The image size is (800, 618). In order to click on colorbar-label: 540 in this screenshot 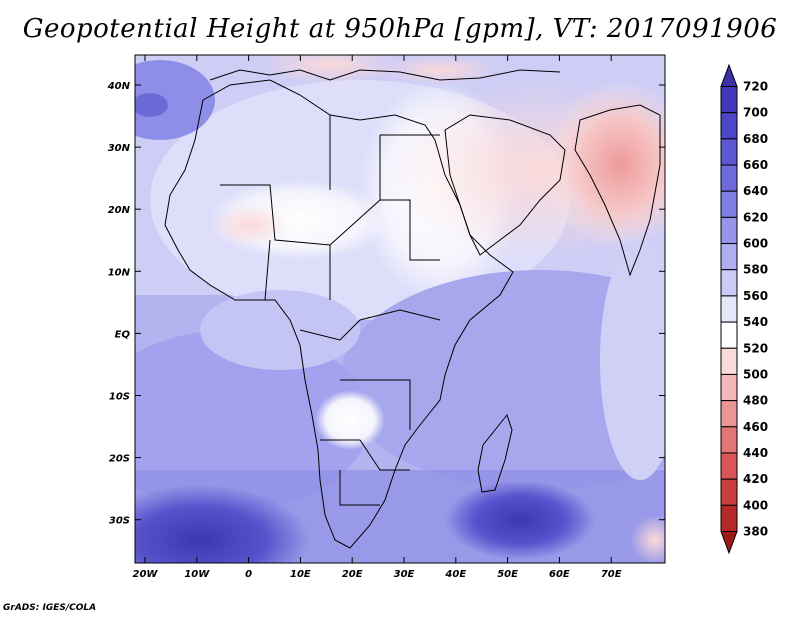, I will do `click(755, 322)`.